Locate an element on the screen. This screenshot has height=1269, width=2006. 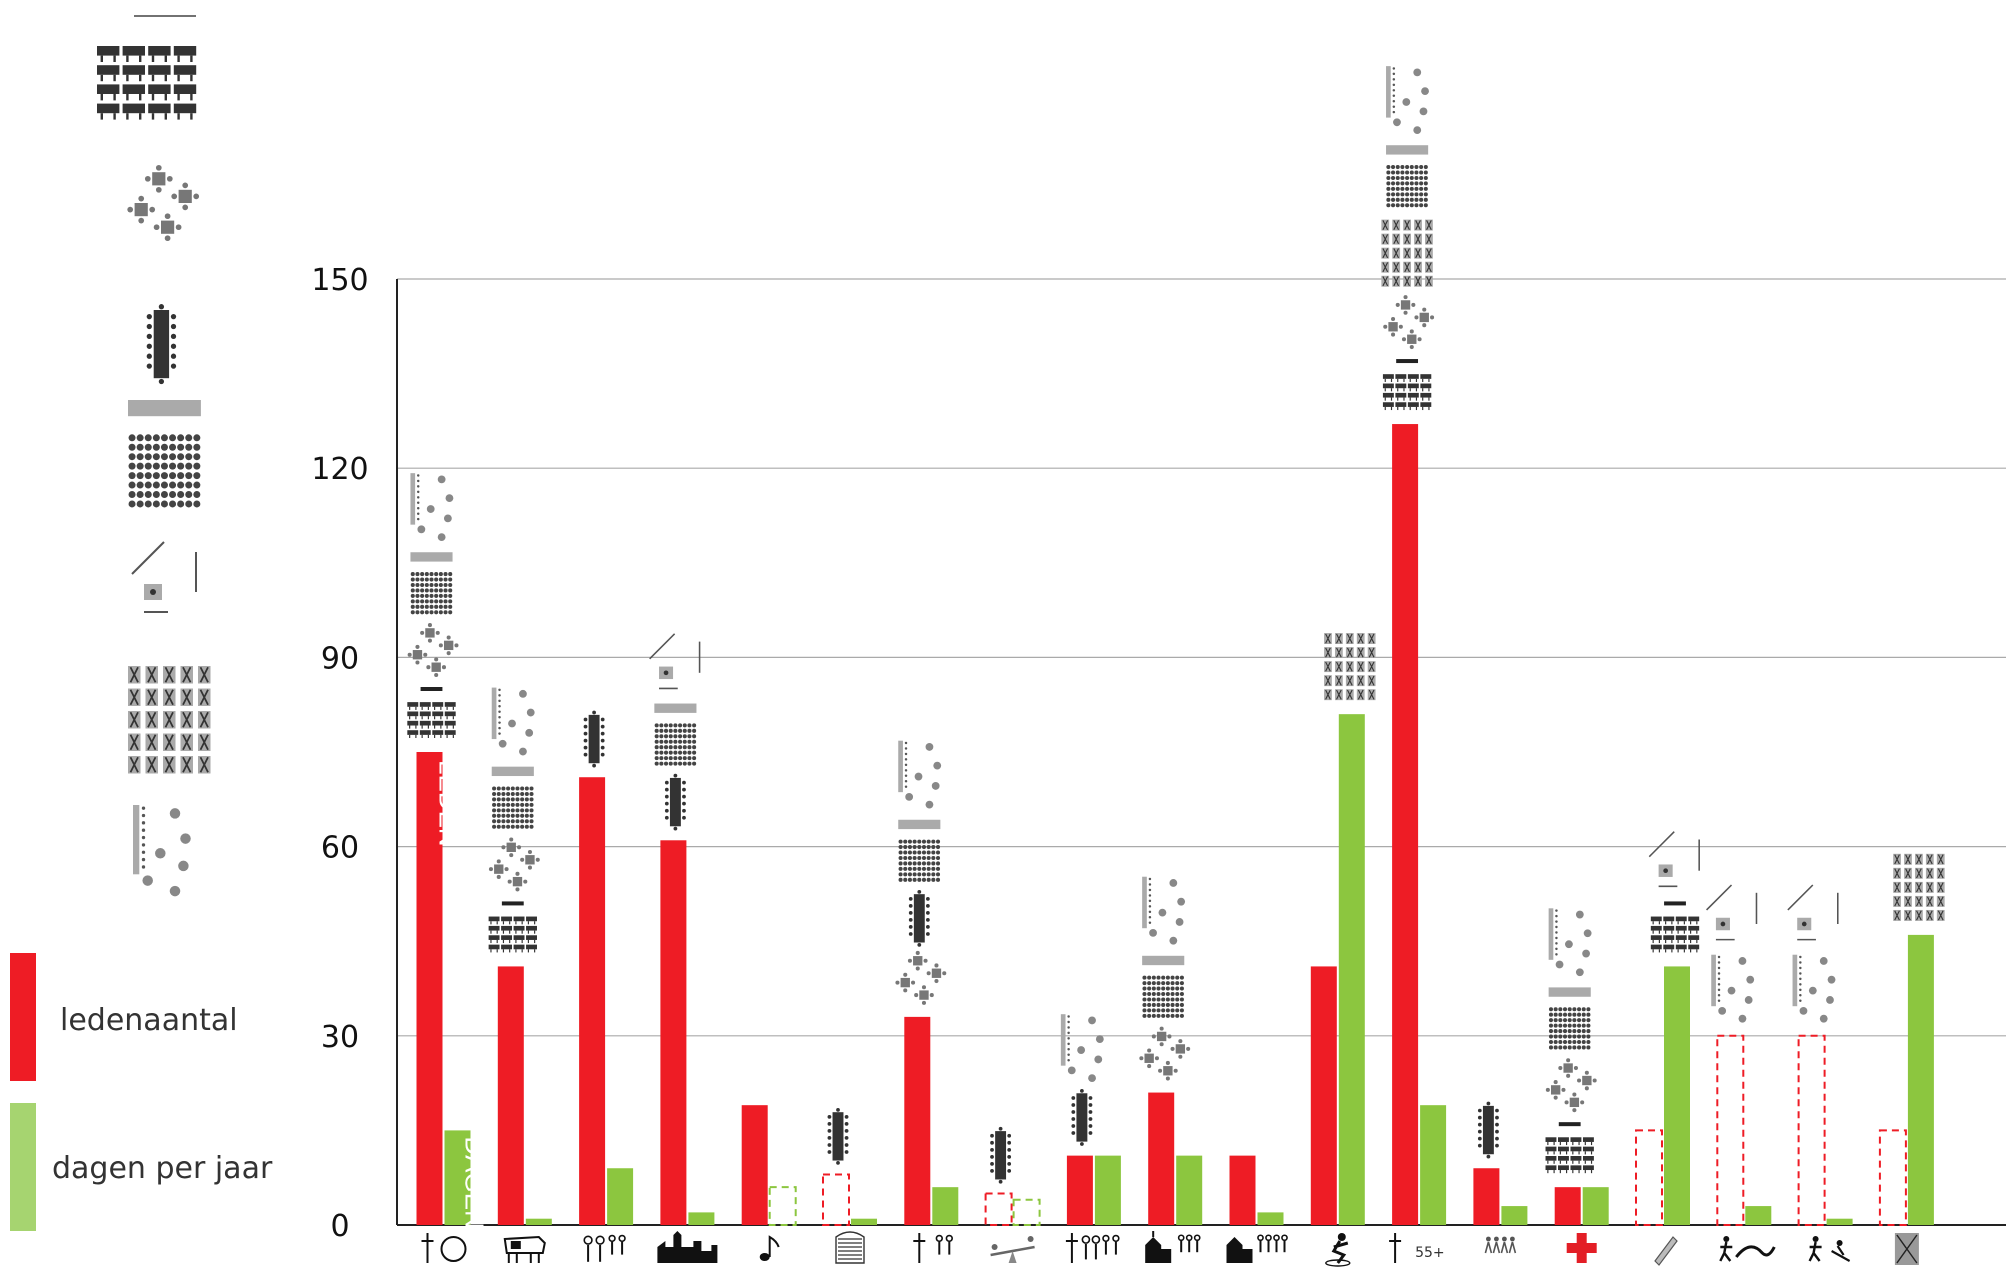
y-tick-label: 30 is located at coordinates (340, 1037).